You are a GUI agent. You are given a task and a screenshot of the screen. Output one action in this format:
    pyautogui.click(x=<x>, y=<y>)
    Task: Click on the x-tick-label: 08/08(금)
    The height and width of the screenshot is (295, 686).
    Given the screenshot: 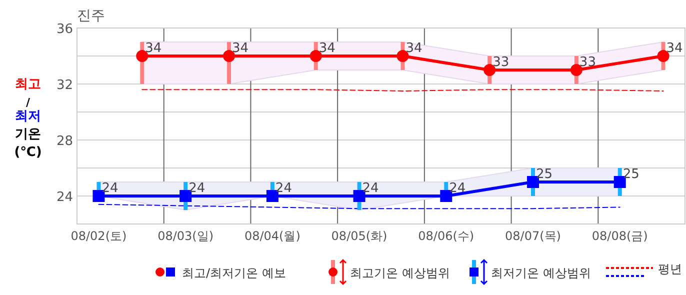 What is the action you would take?
    pyautogui.click(x=620, y=236)
    